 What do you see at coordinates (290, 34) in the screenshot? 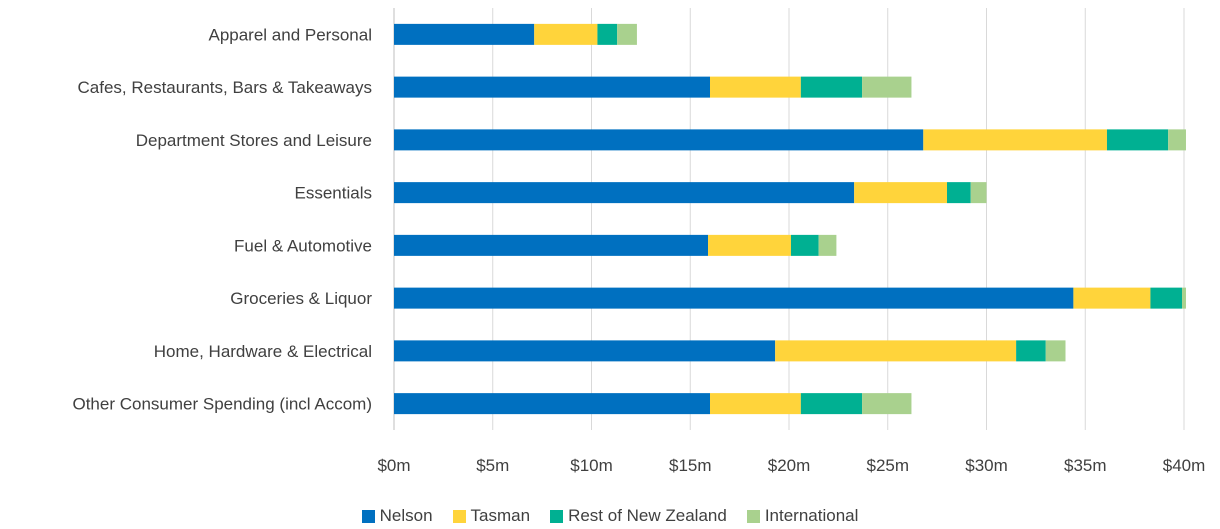
I see `category-label: Apparel and Personal` at bounding box center [290, 34].